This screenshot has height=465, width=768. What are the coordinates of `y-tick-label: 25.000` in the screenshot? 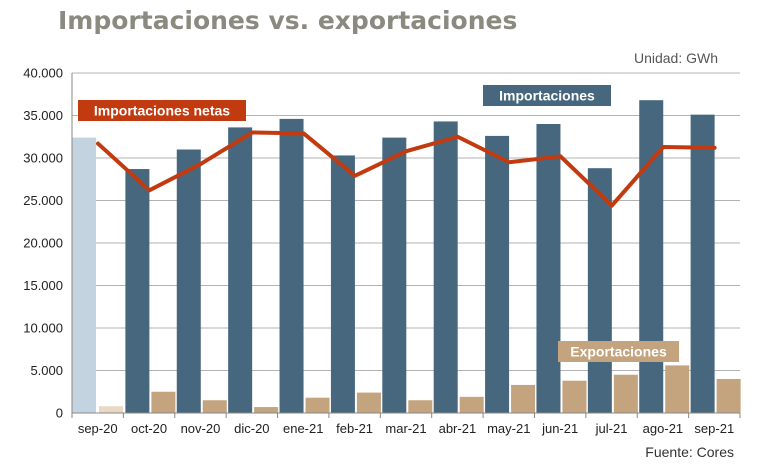 It's located at (43, 200).